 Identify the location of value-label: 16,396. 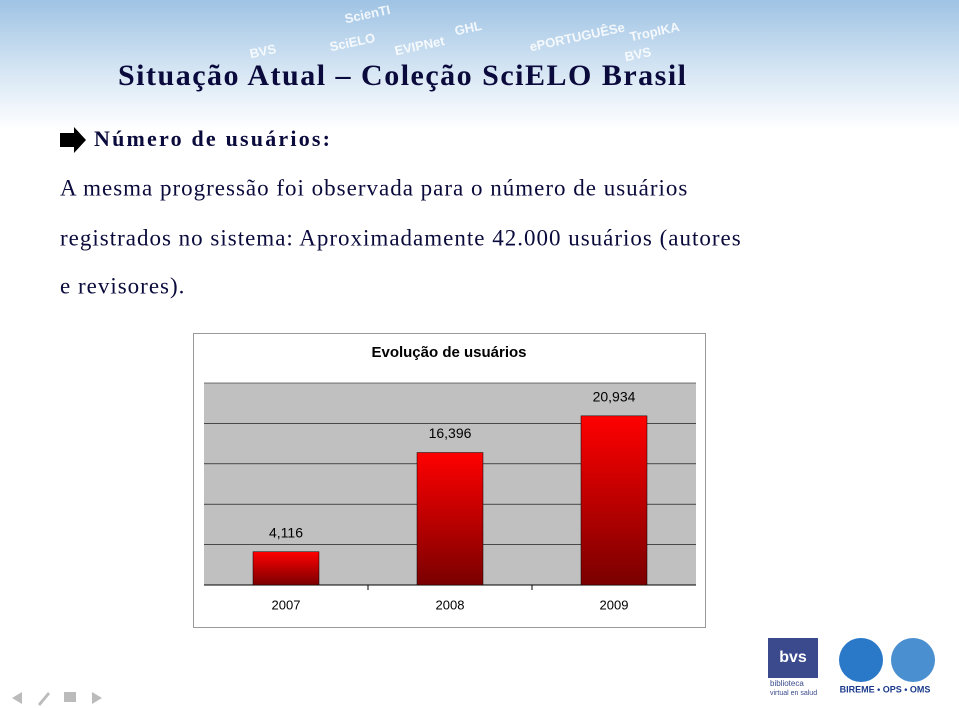
(450, 433).